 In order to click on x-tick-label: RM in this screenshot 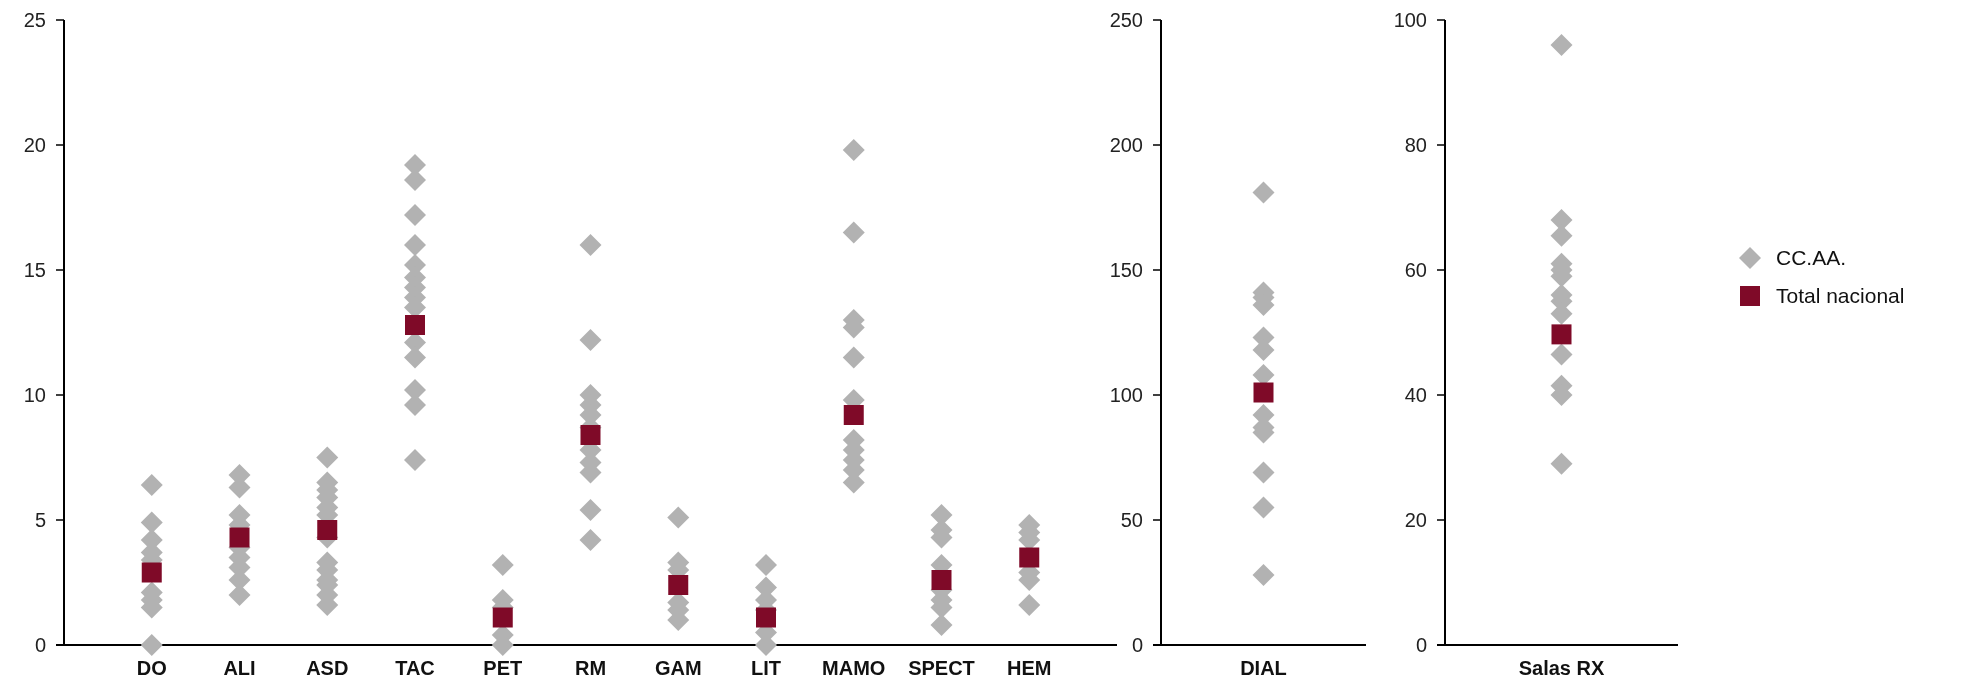, I will do `click(590, 668)`.